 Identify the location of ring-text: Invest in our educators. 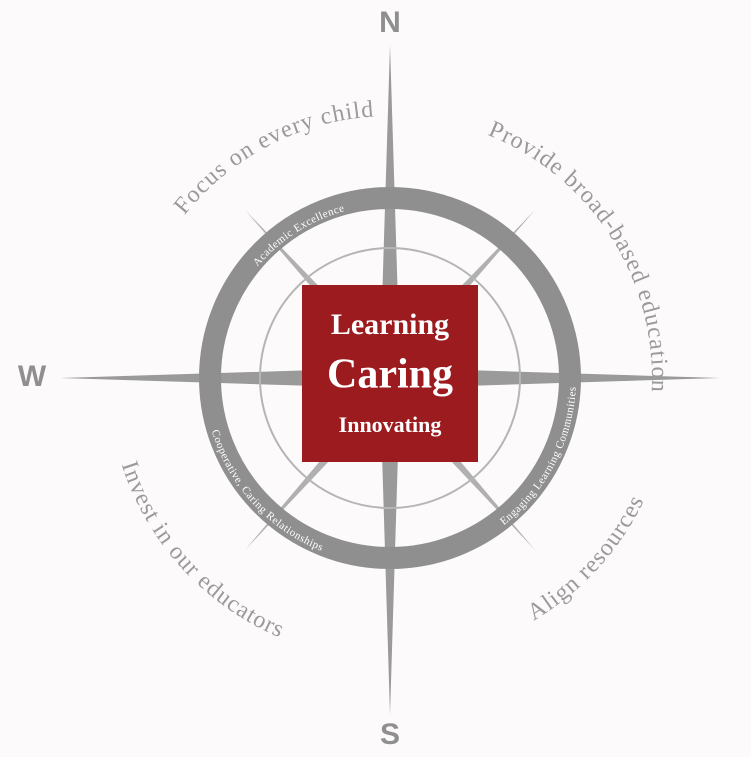
(202, 550).